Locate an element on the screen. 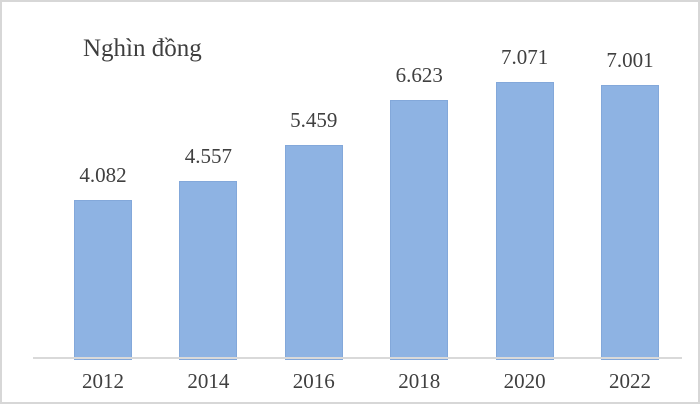 The width and height of the screenshot is (700, 404). bar-value-label: 5.459 is located at coordinates (314, 120).